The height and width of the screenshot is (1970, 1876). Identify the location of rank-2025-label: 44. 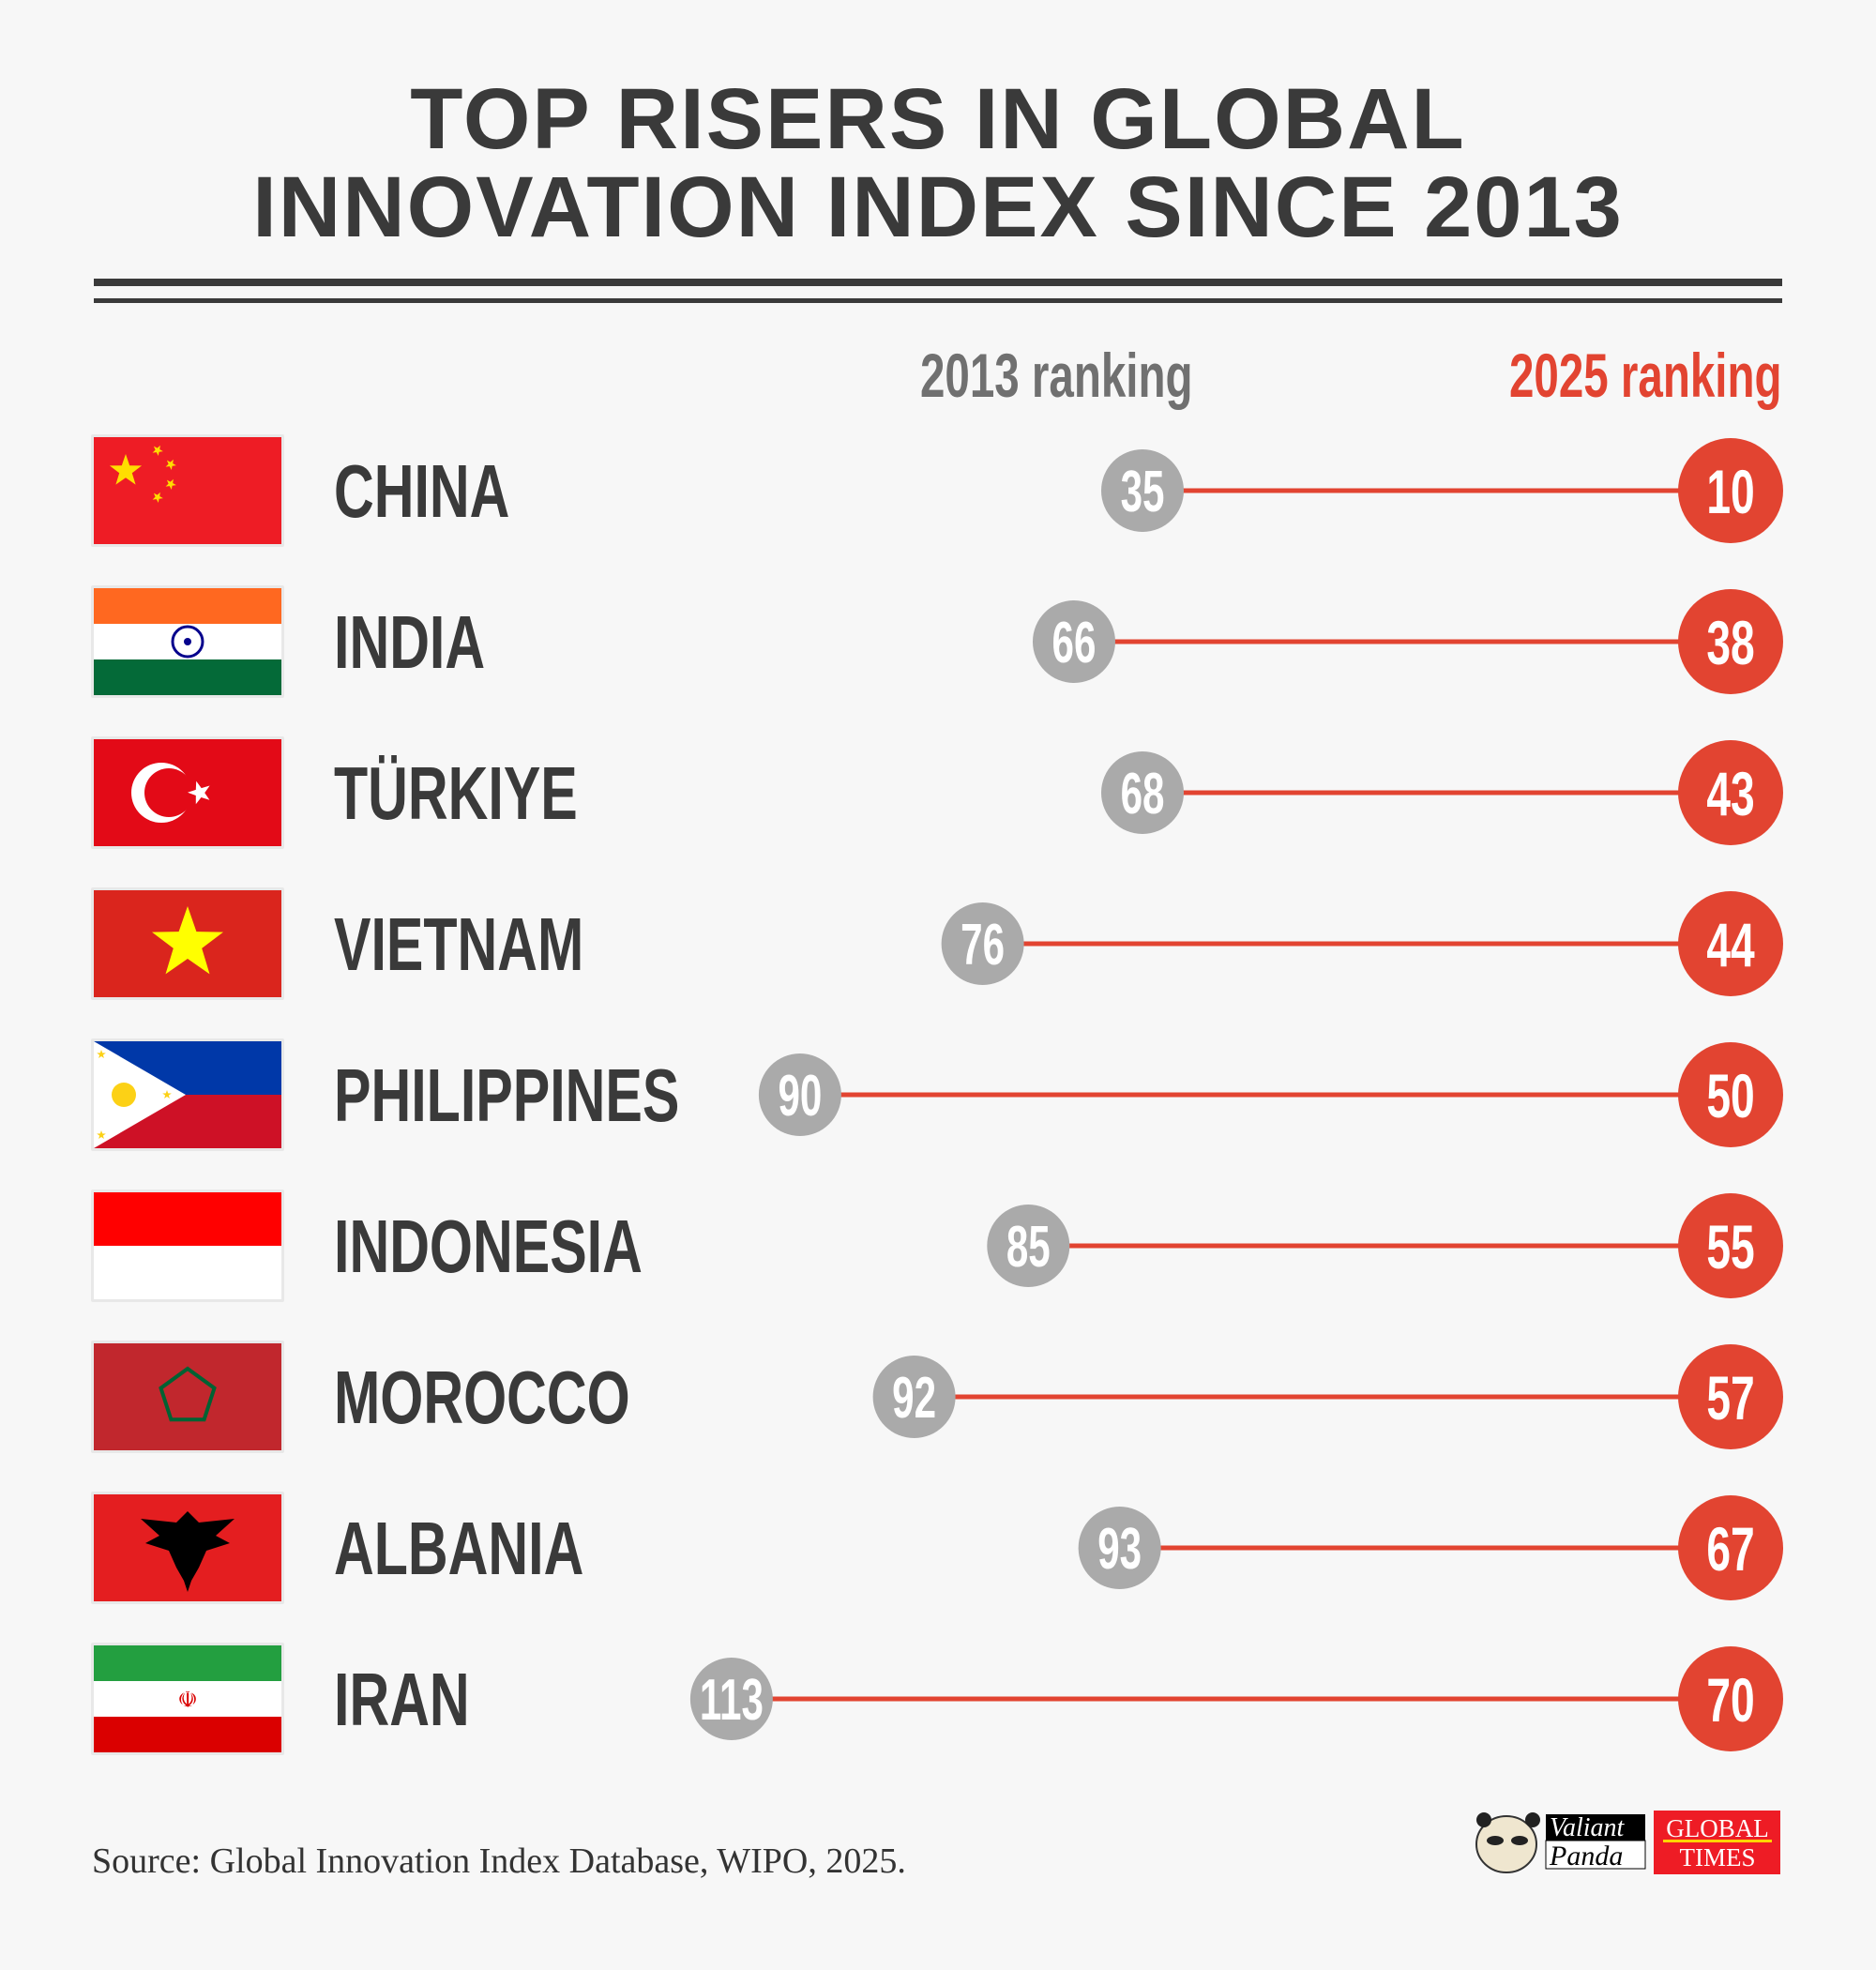
(1730, 946).